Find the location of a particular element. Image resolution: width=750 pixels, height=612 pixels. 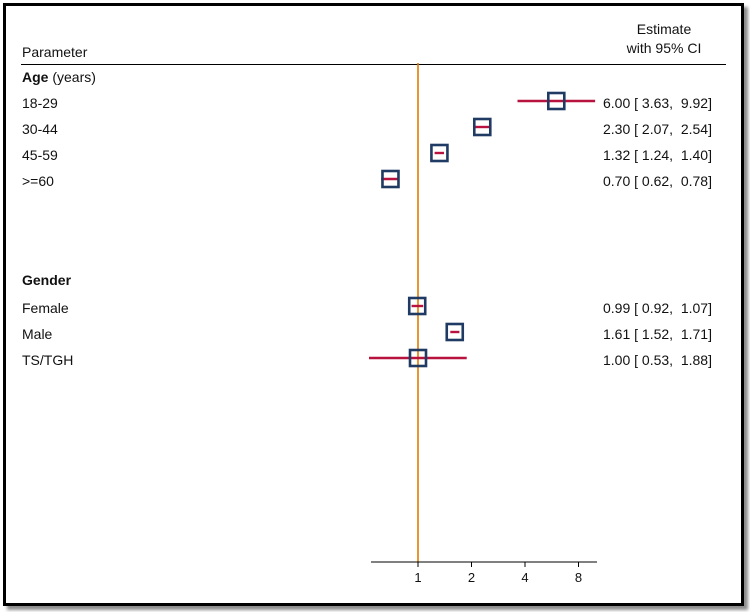

group-title-age: Age (years) is located at coordinates (59, 77).